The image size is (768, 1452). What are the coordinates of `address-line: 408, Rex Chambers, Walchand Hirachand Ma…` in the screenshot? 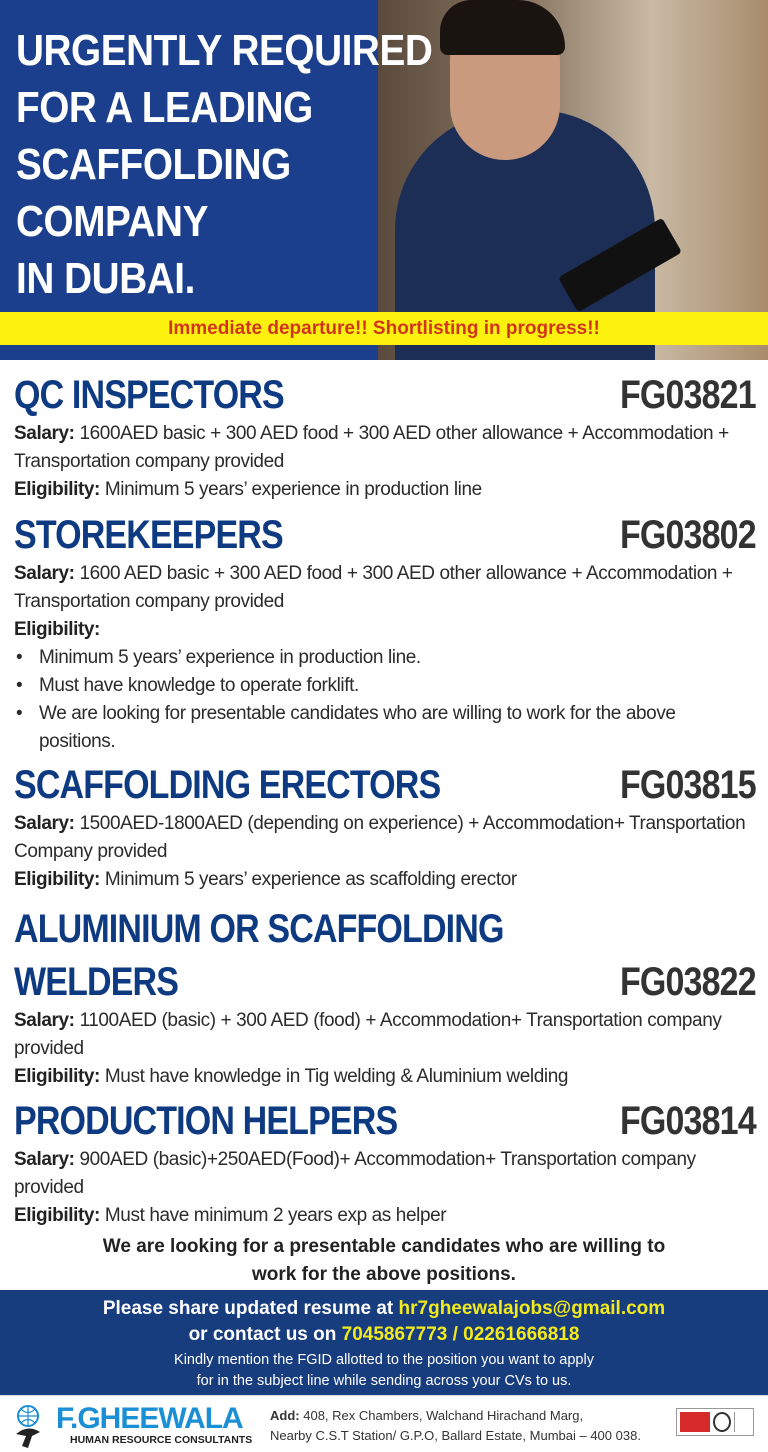 It's located at (443, 1415).